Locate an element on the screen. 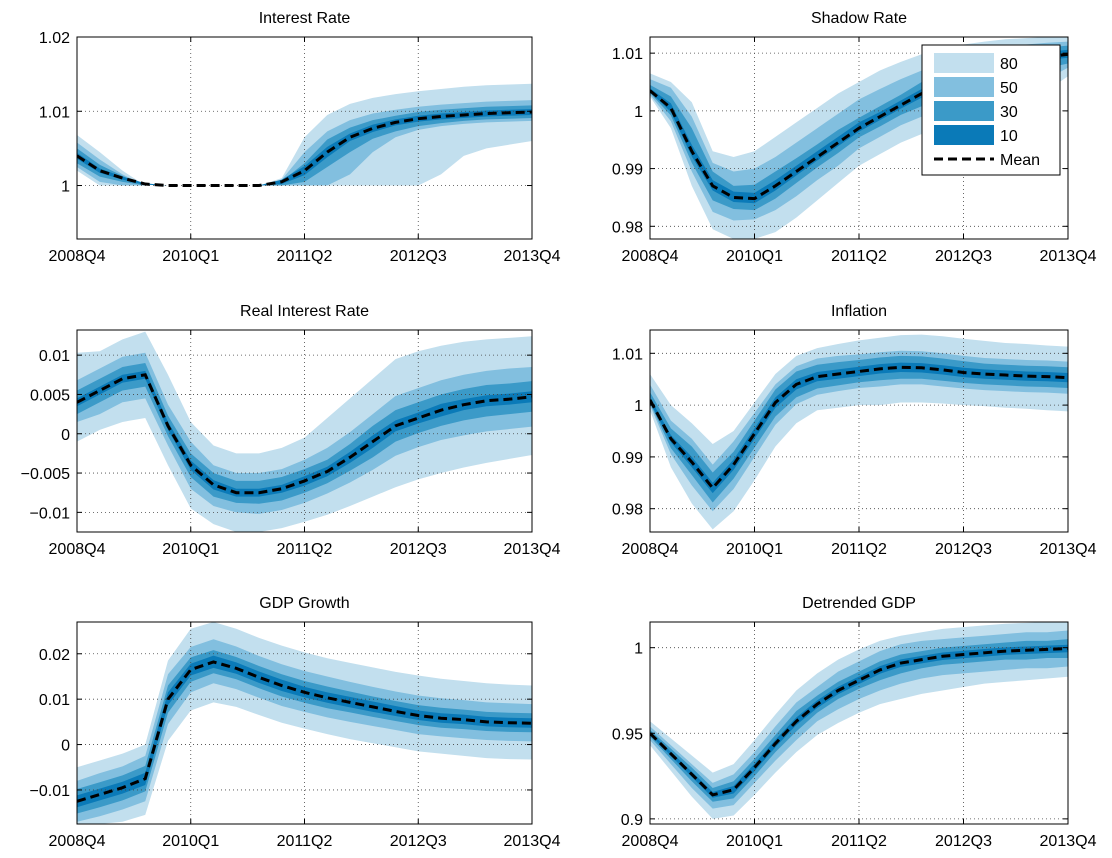 The image size is (1112, 858). legend-label: 10 is located at coordinates (1009, 136).